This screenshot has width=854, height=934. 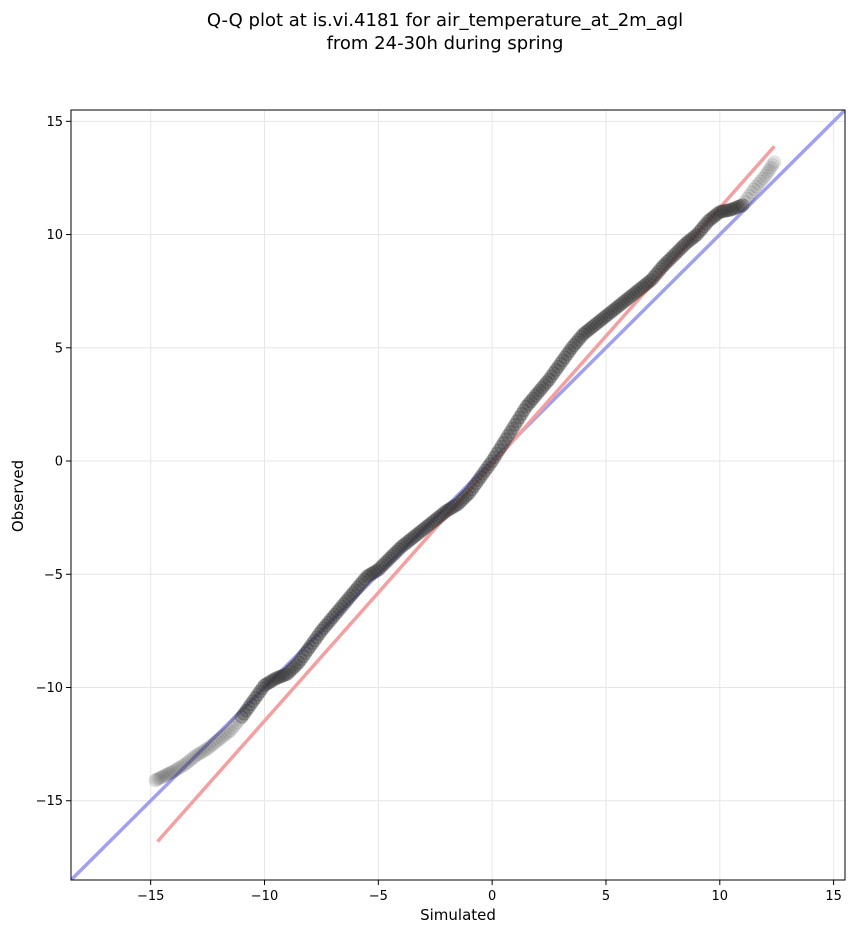 What do you see at coordinates (49, 801) in the screenshot?
I see `y-tick-label: −15` at bounding box center [49, 801].